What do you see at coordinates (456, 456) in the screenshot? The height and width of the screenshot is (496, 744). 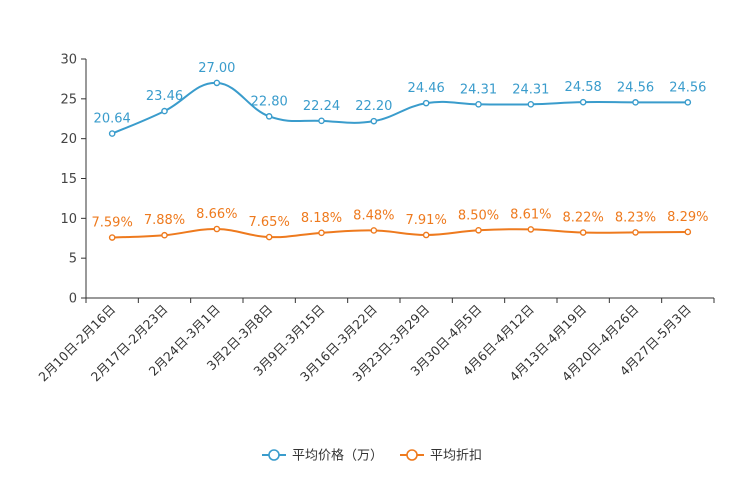 I see `legend-label: 平均折扣` at bounding box center [456, 456].